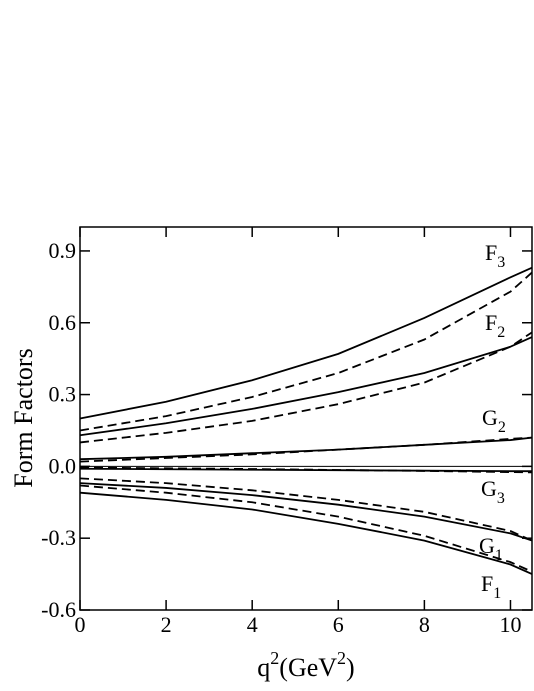 Image resolution: width=534 pixels, height=691 pixels. What do you see at coordinates (58, 609) in the screenshot?
I see `y-tick-label: -0.6` at bounding box center [58, 609].